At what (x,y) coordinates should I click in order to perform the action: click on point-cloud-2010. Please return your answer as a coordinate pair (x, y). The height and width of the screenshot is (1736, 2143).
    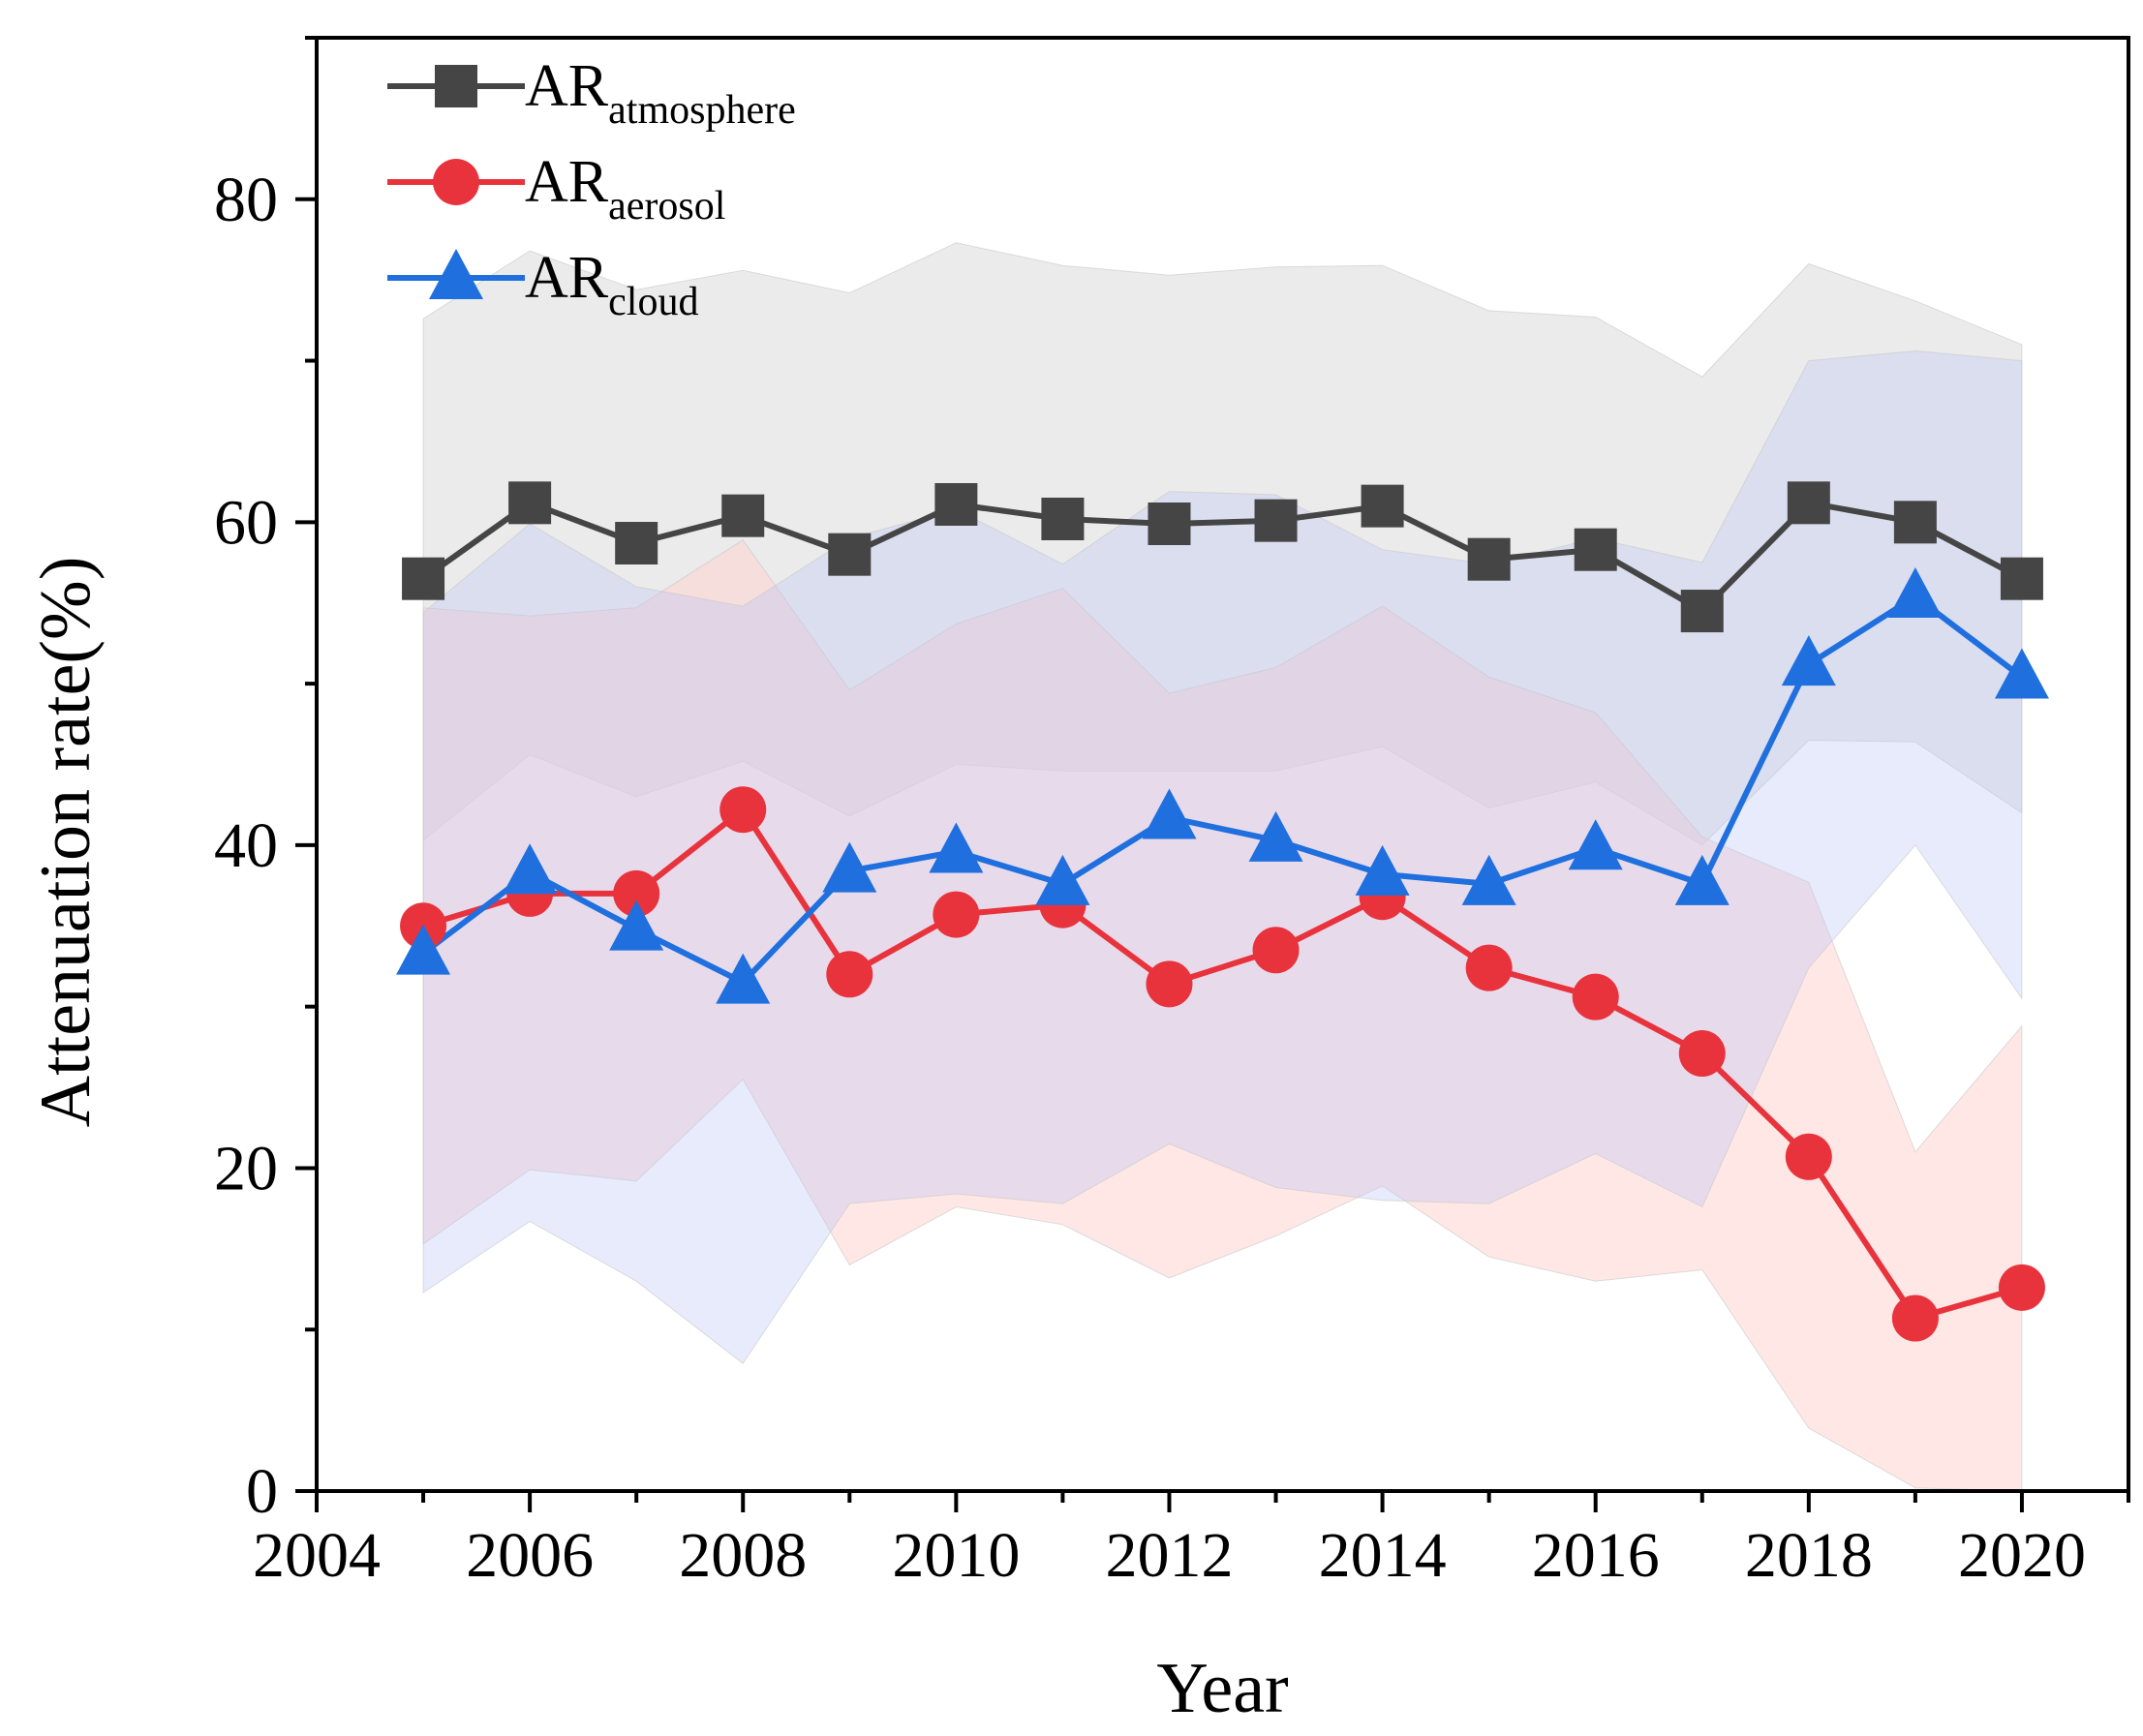
    Looking at the image, I should click on (957, 847).